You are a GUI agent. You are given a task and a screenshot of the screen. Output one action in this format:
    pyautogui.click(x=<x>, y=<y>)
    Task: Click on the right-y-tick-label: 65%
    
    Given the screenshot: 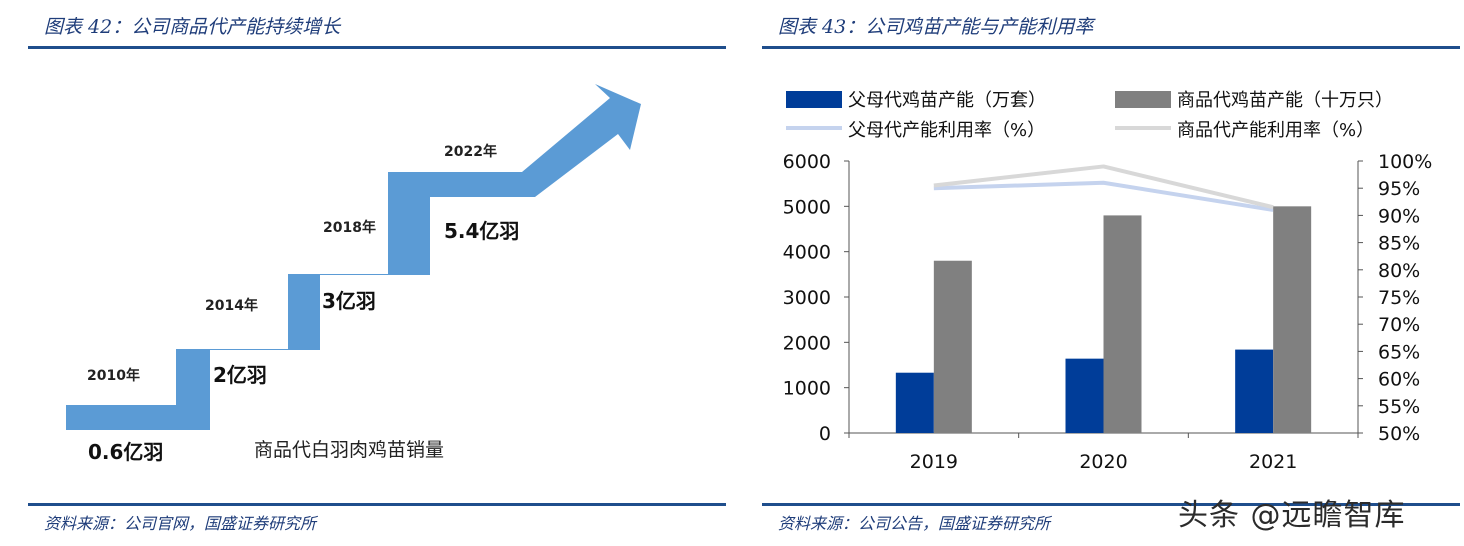 What is the action you would take?
    pyautogui.click(x=1399, y=352)
    